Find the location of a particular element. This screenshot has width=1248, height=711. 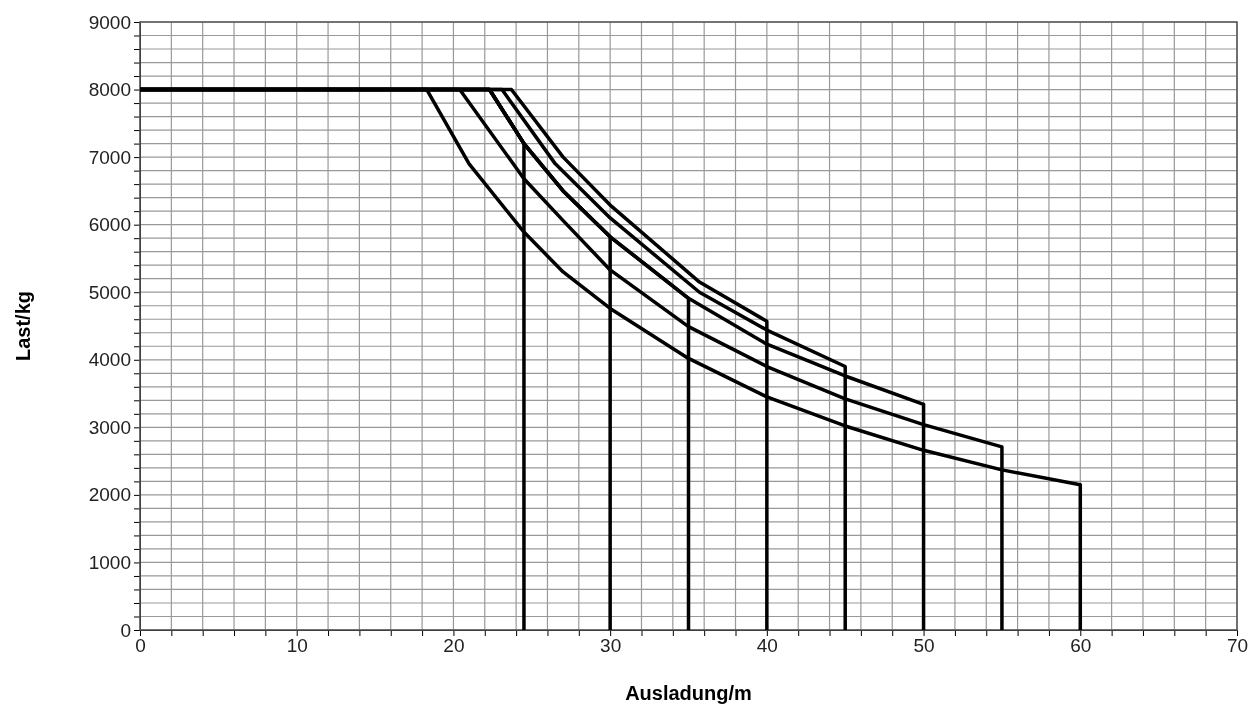

y-tick-label: 1000 is located at coordinates (109, 563).